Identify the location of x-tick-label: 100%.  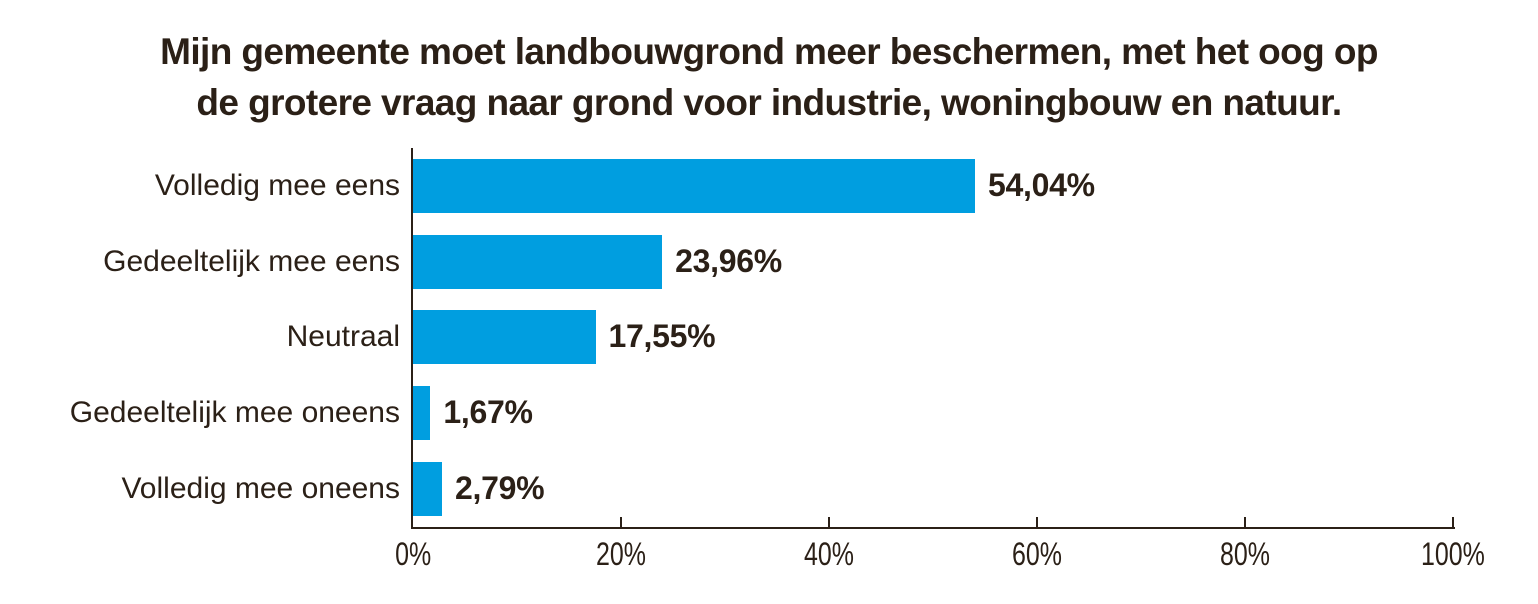
(1453, 554).